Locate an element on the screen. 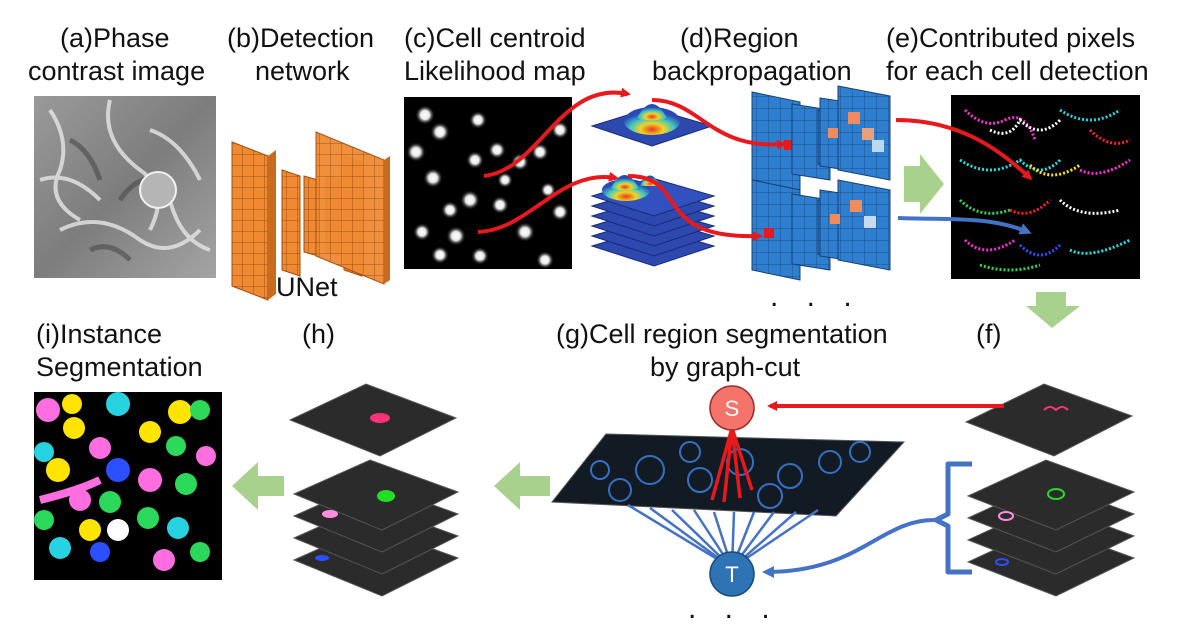  label-g-line1: (g)Cell region segmentation is located at coordinates (722, 334).